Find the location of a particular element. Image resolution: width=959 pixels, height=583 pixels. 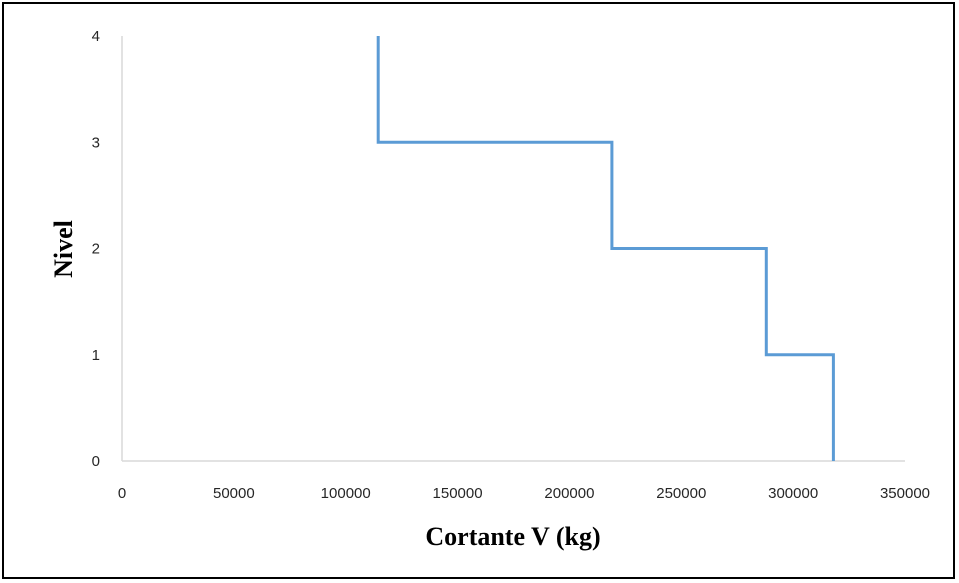

x-tick-label: 300000 is located at coordinates (793, 493).